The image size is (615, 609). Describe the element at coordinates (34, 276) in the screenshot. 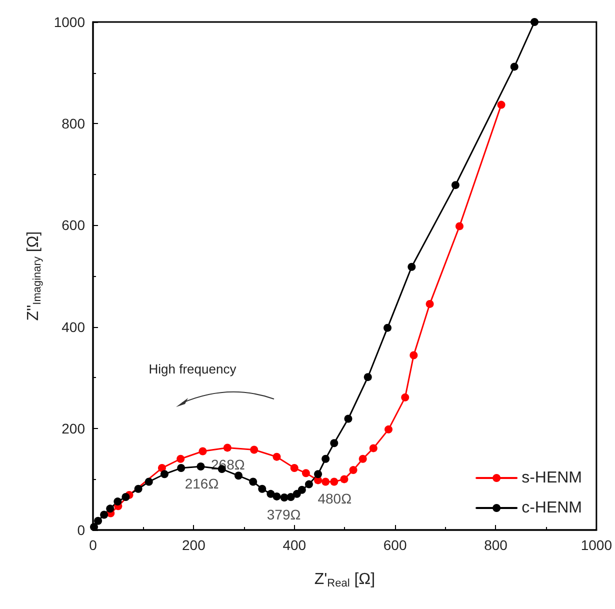

I see `y-axis-title: Z''Imaginary [Ω]` at that location.